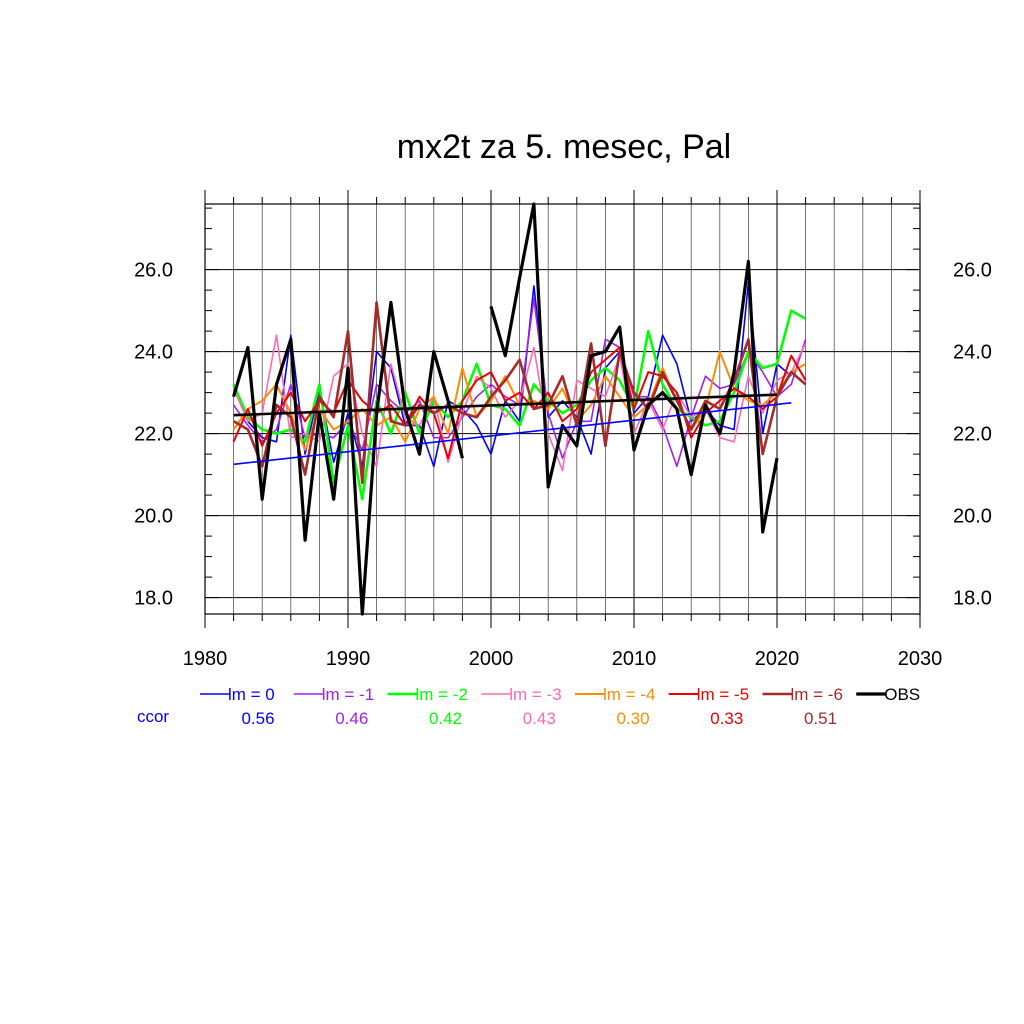  Describe the element at coordinates (972, 353) in the screenshot. I see `y-tick-label-right: 24.0` at that location.